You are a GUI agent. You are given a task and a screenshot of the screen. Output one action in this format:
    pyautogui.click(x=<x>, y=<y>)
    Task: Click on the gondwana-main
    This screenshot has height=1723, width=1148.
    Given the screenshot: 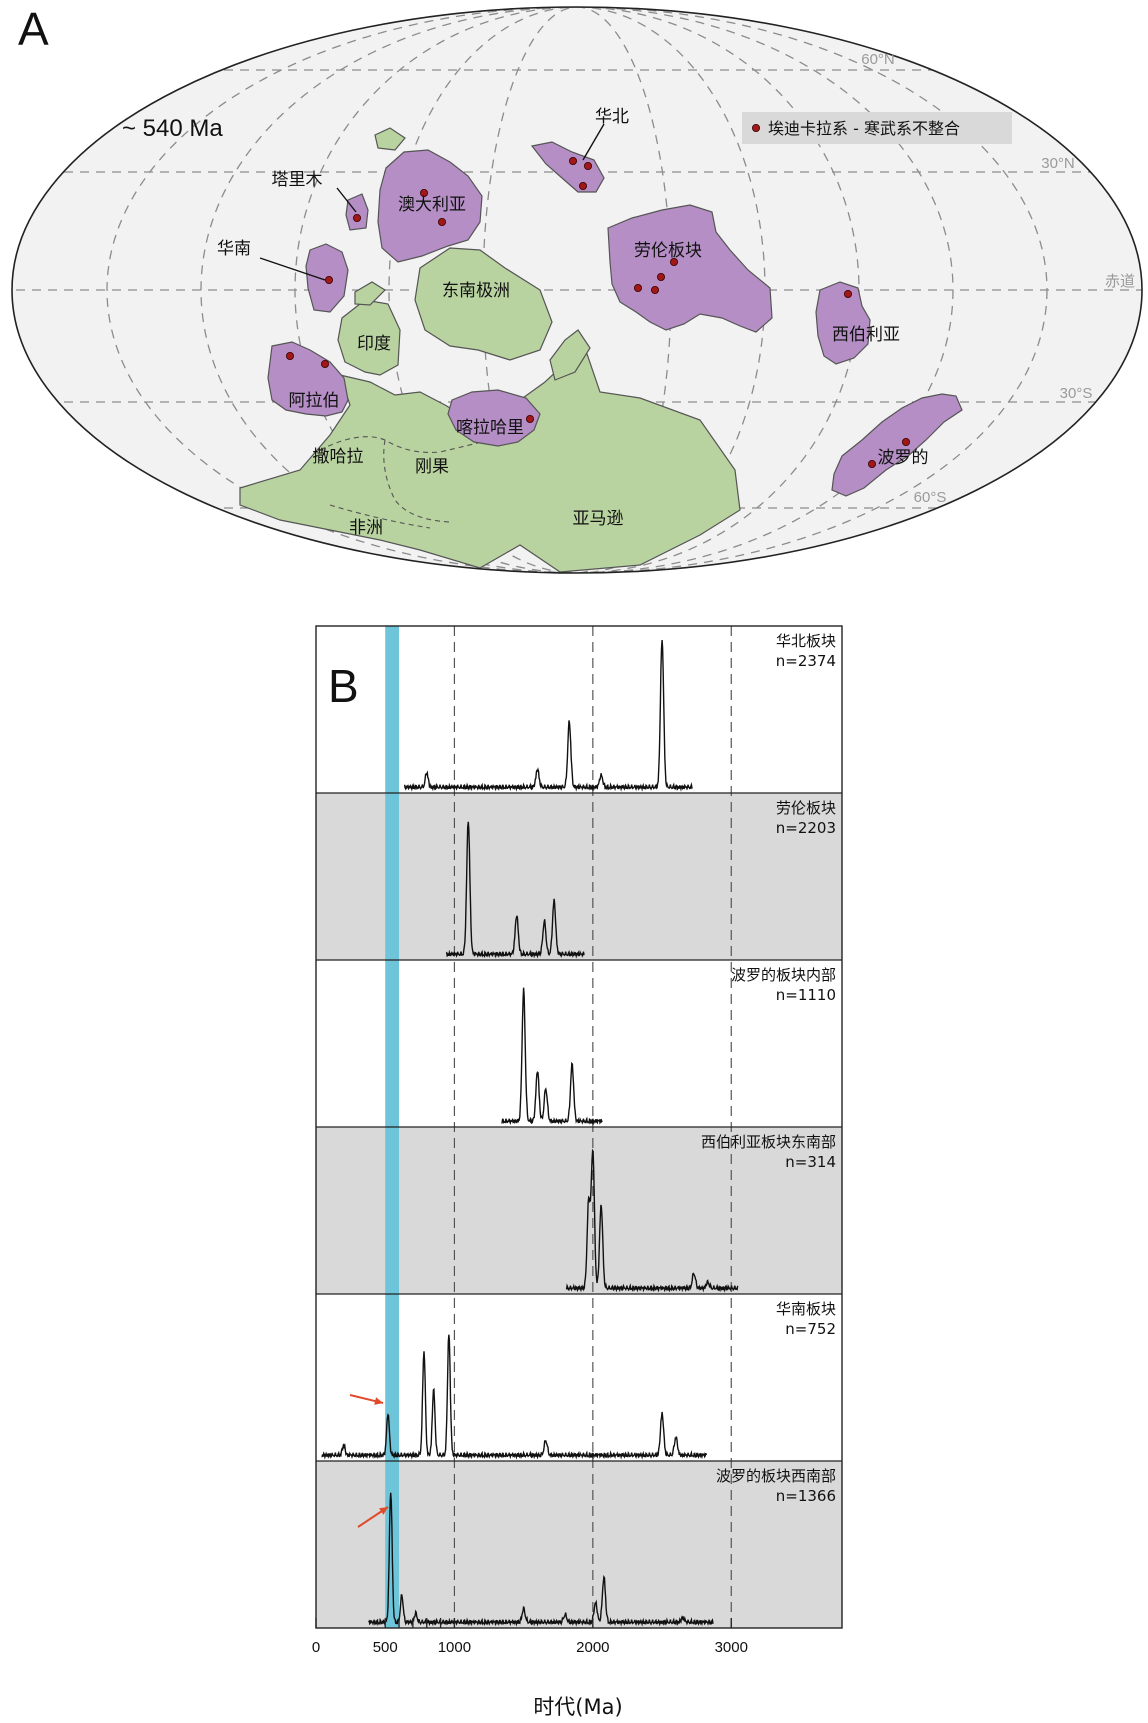 What is the action you would take?
    pyautogui.click(x=490, y=460)
    